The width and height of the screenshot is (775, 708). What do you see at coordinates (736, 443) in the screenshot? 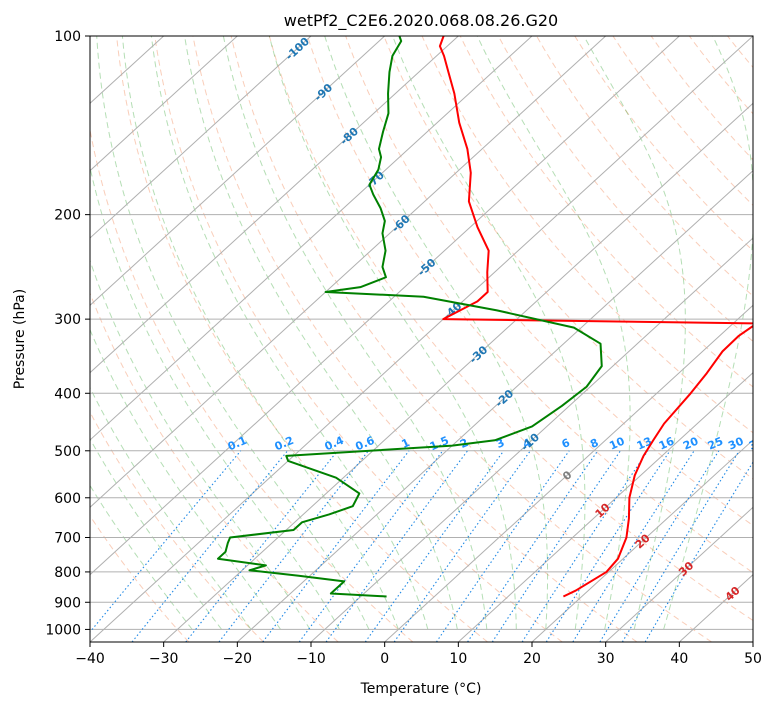
I see `mixing-ratio-label: 30` at bounding box center [736, 443].